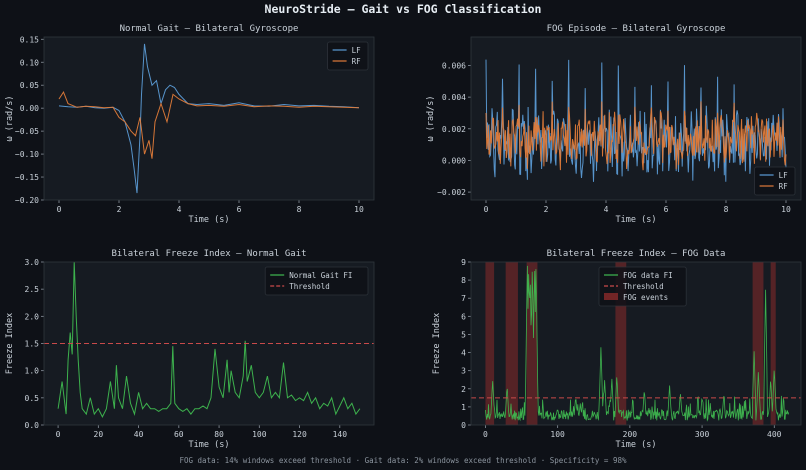 Image resolution: width=806 pixels, height=470 pixels. What do you see at coordinates (454, 65) in the screenshot?
I see `y-tick-label: 0.006` at bounding box center [454, 65].